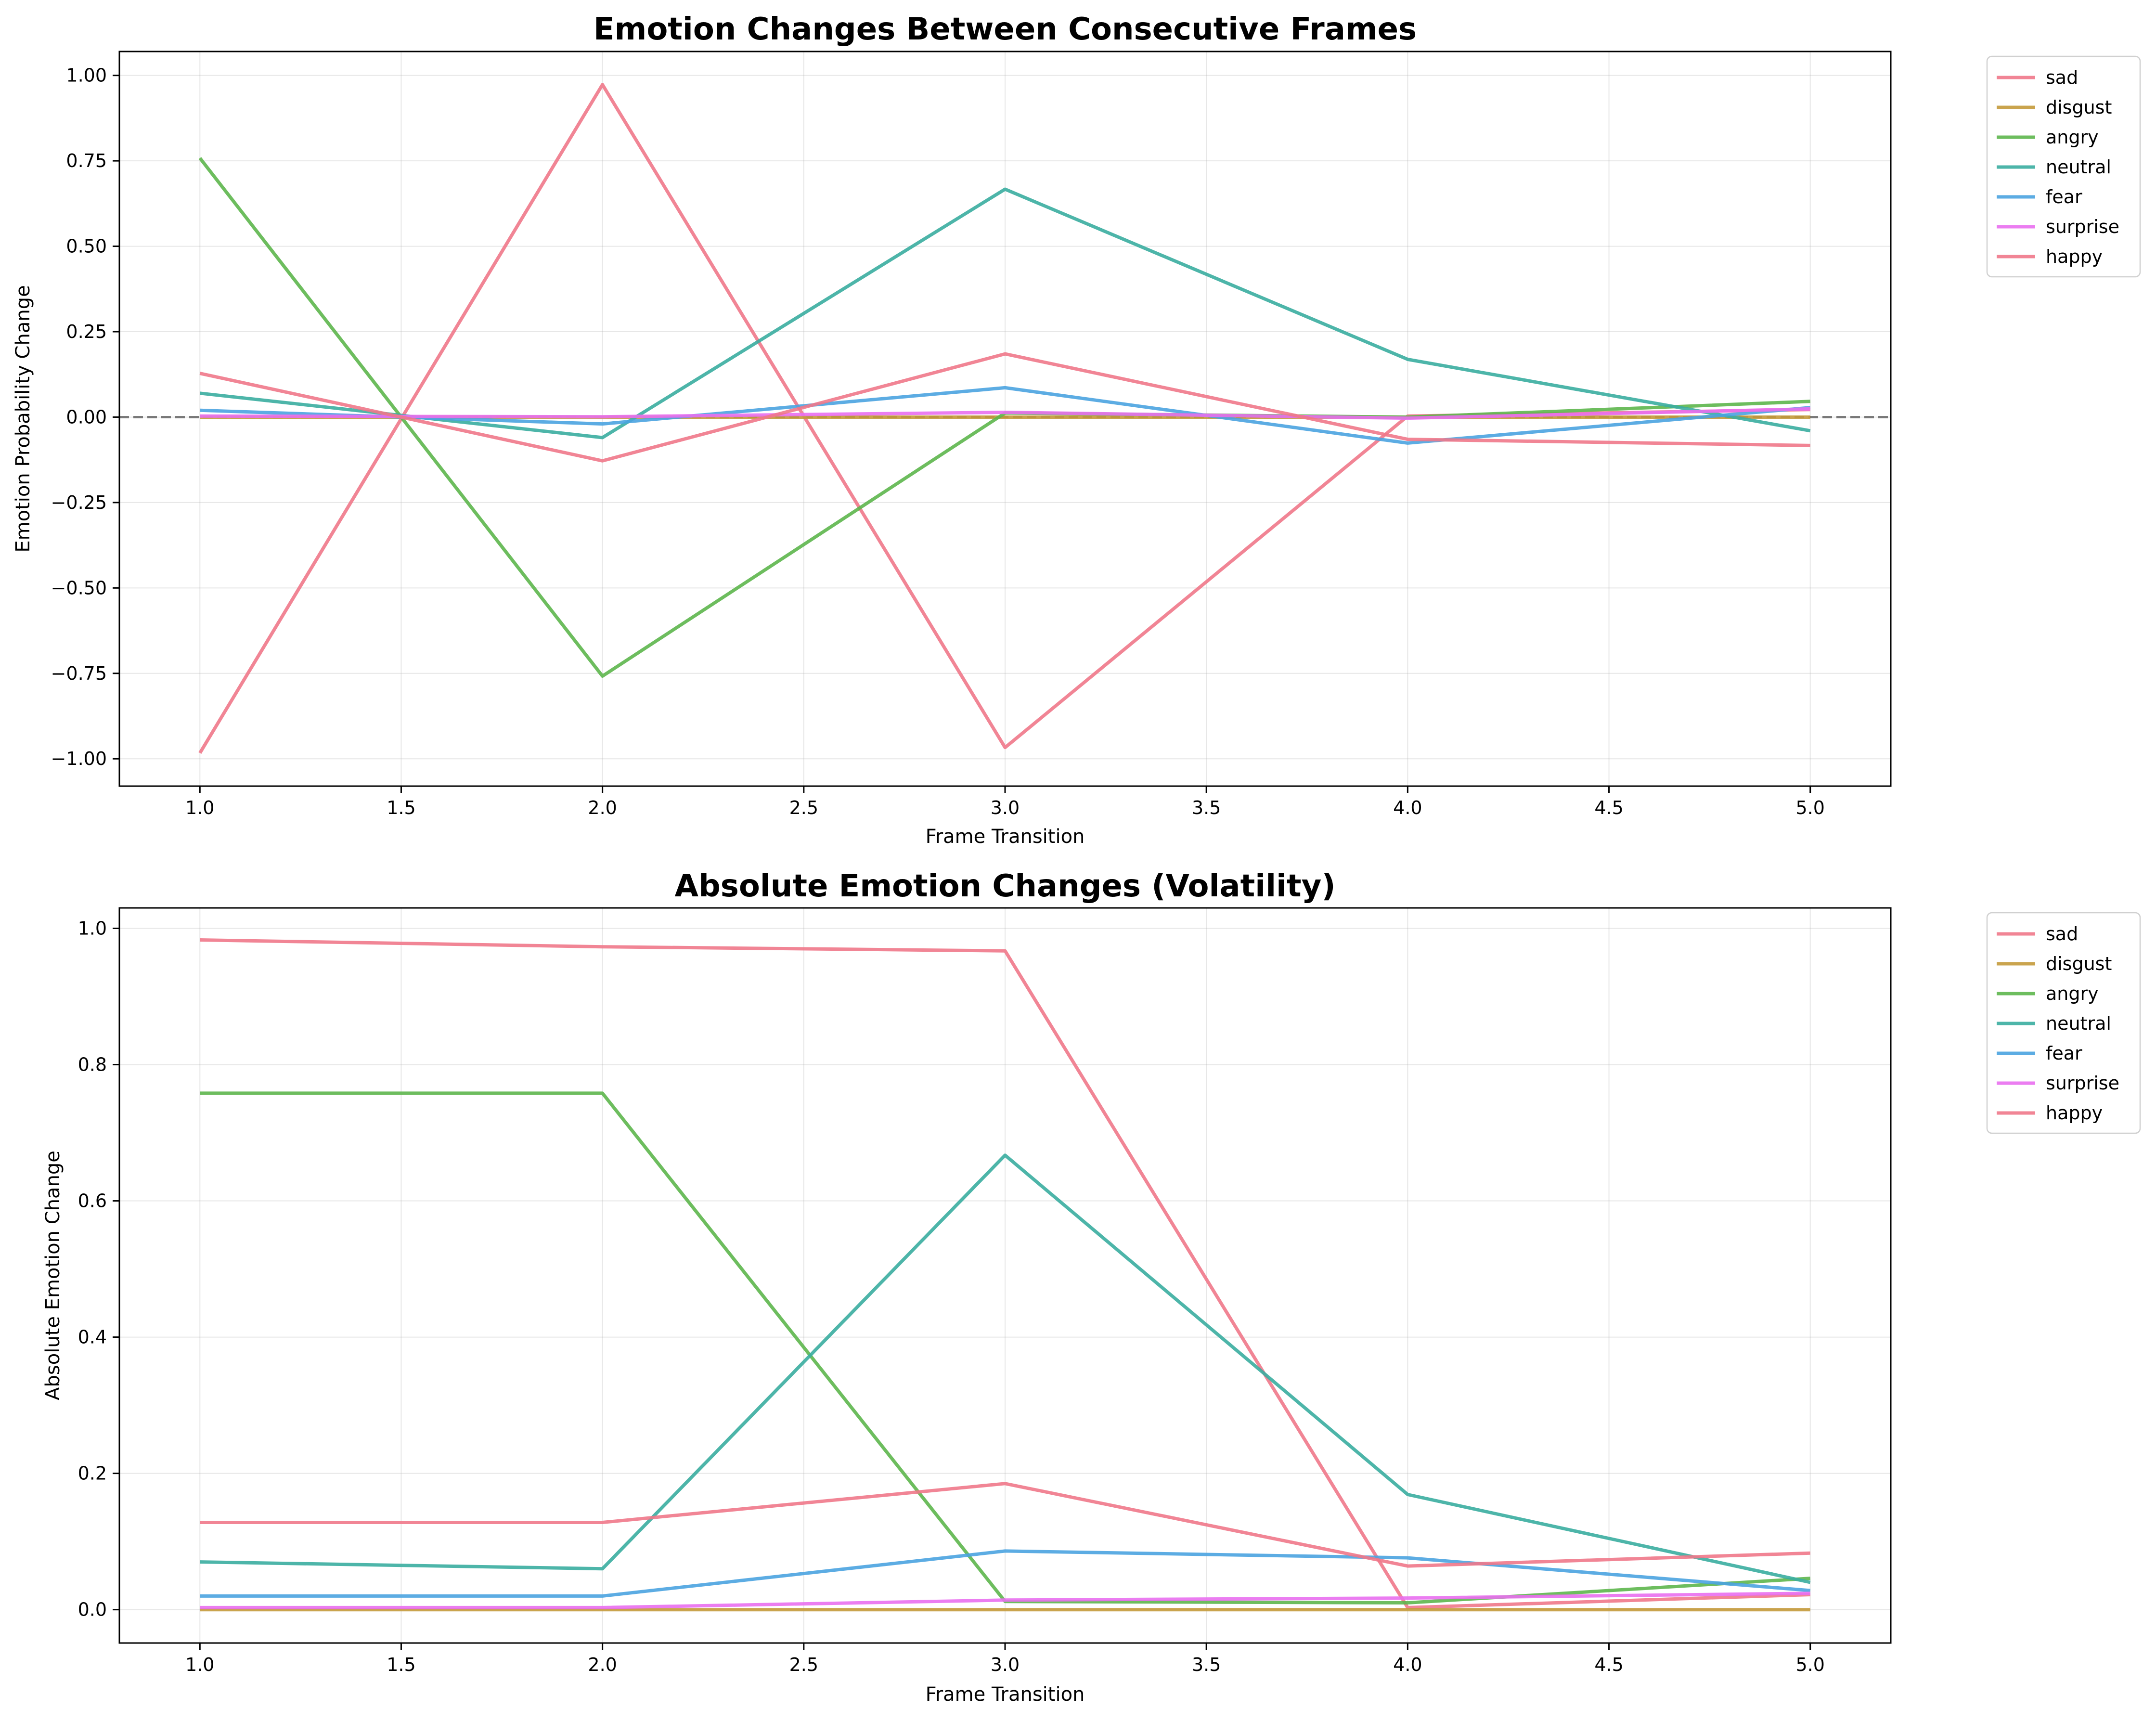 Image resolution: width=2156 pixels, height=1721 pixels. I want to click on y-axis-label: Absolute Emotion Change, so click(53, 1275).